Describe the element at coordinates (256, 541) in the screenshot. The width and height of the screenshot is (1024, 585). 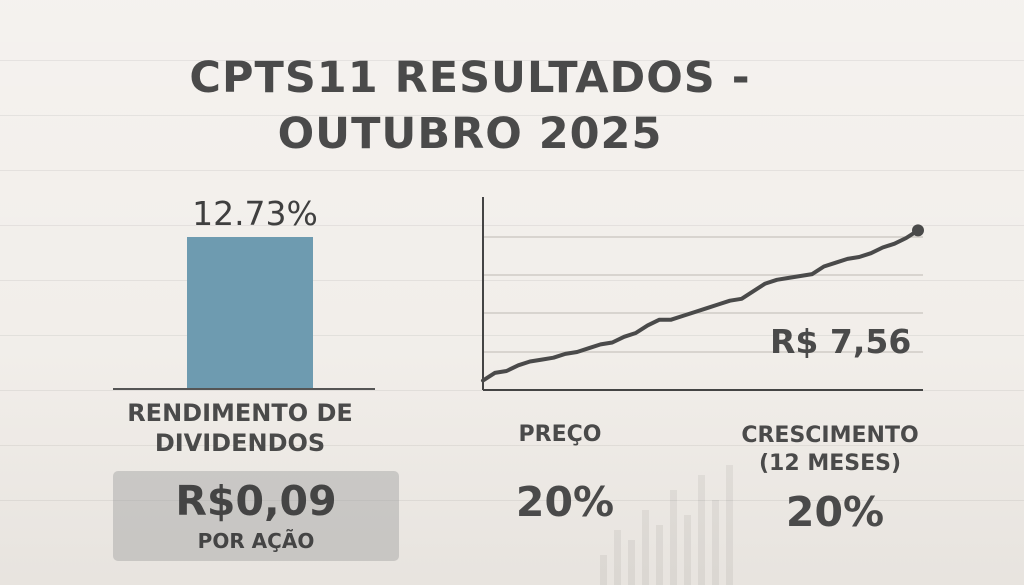
I see `dividend-per-share-label: POR AÇÃO` at that location.